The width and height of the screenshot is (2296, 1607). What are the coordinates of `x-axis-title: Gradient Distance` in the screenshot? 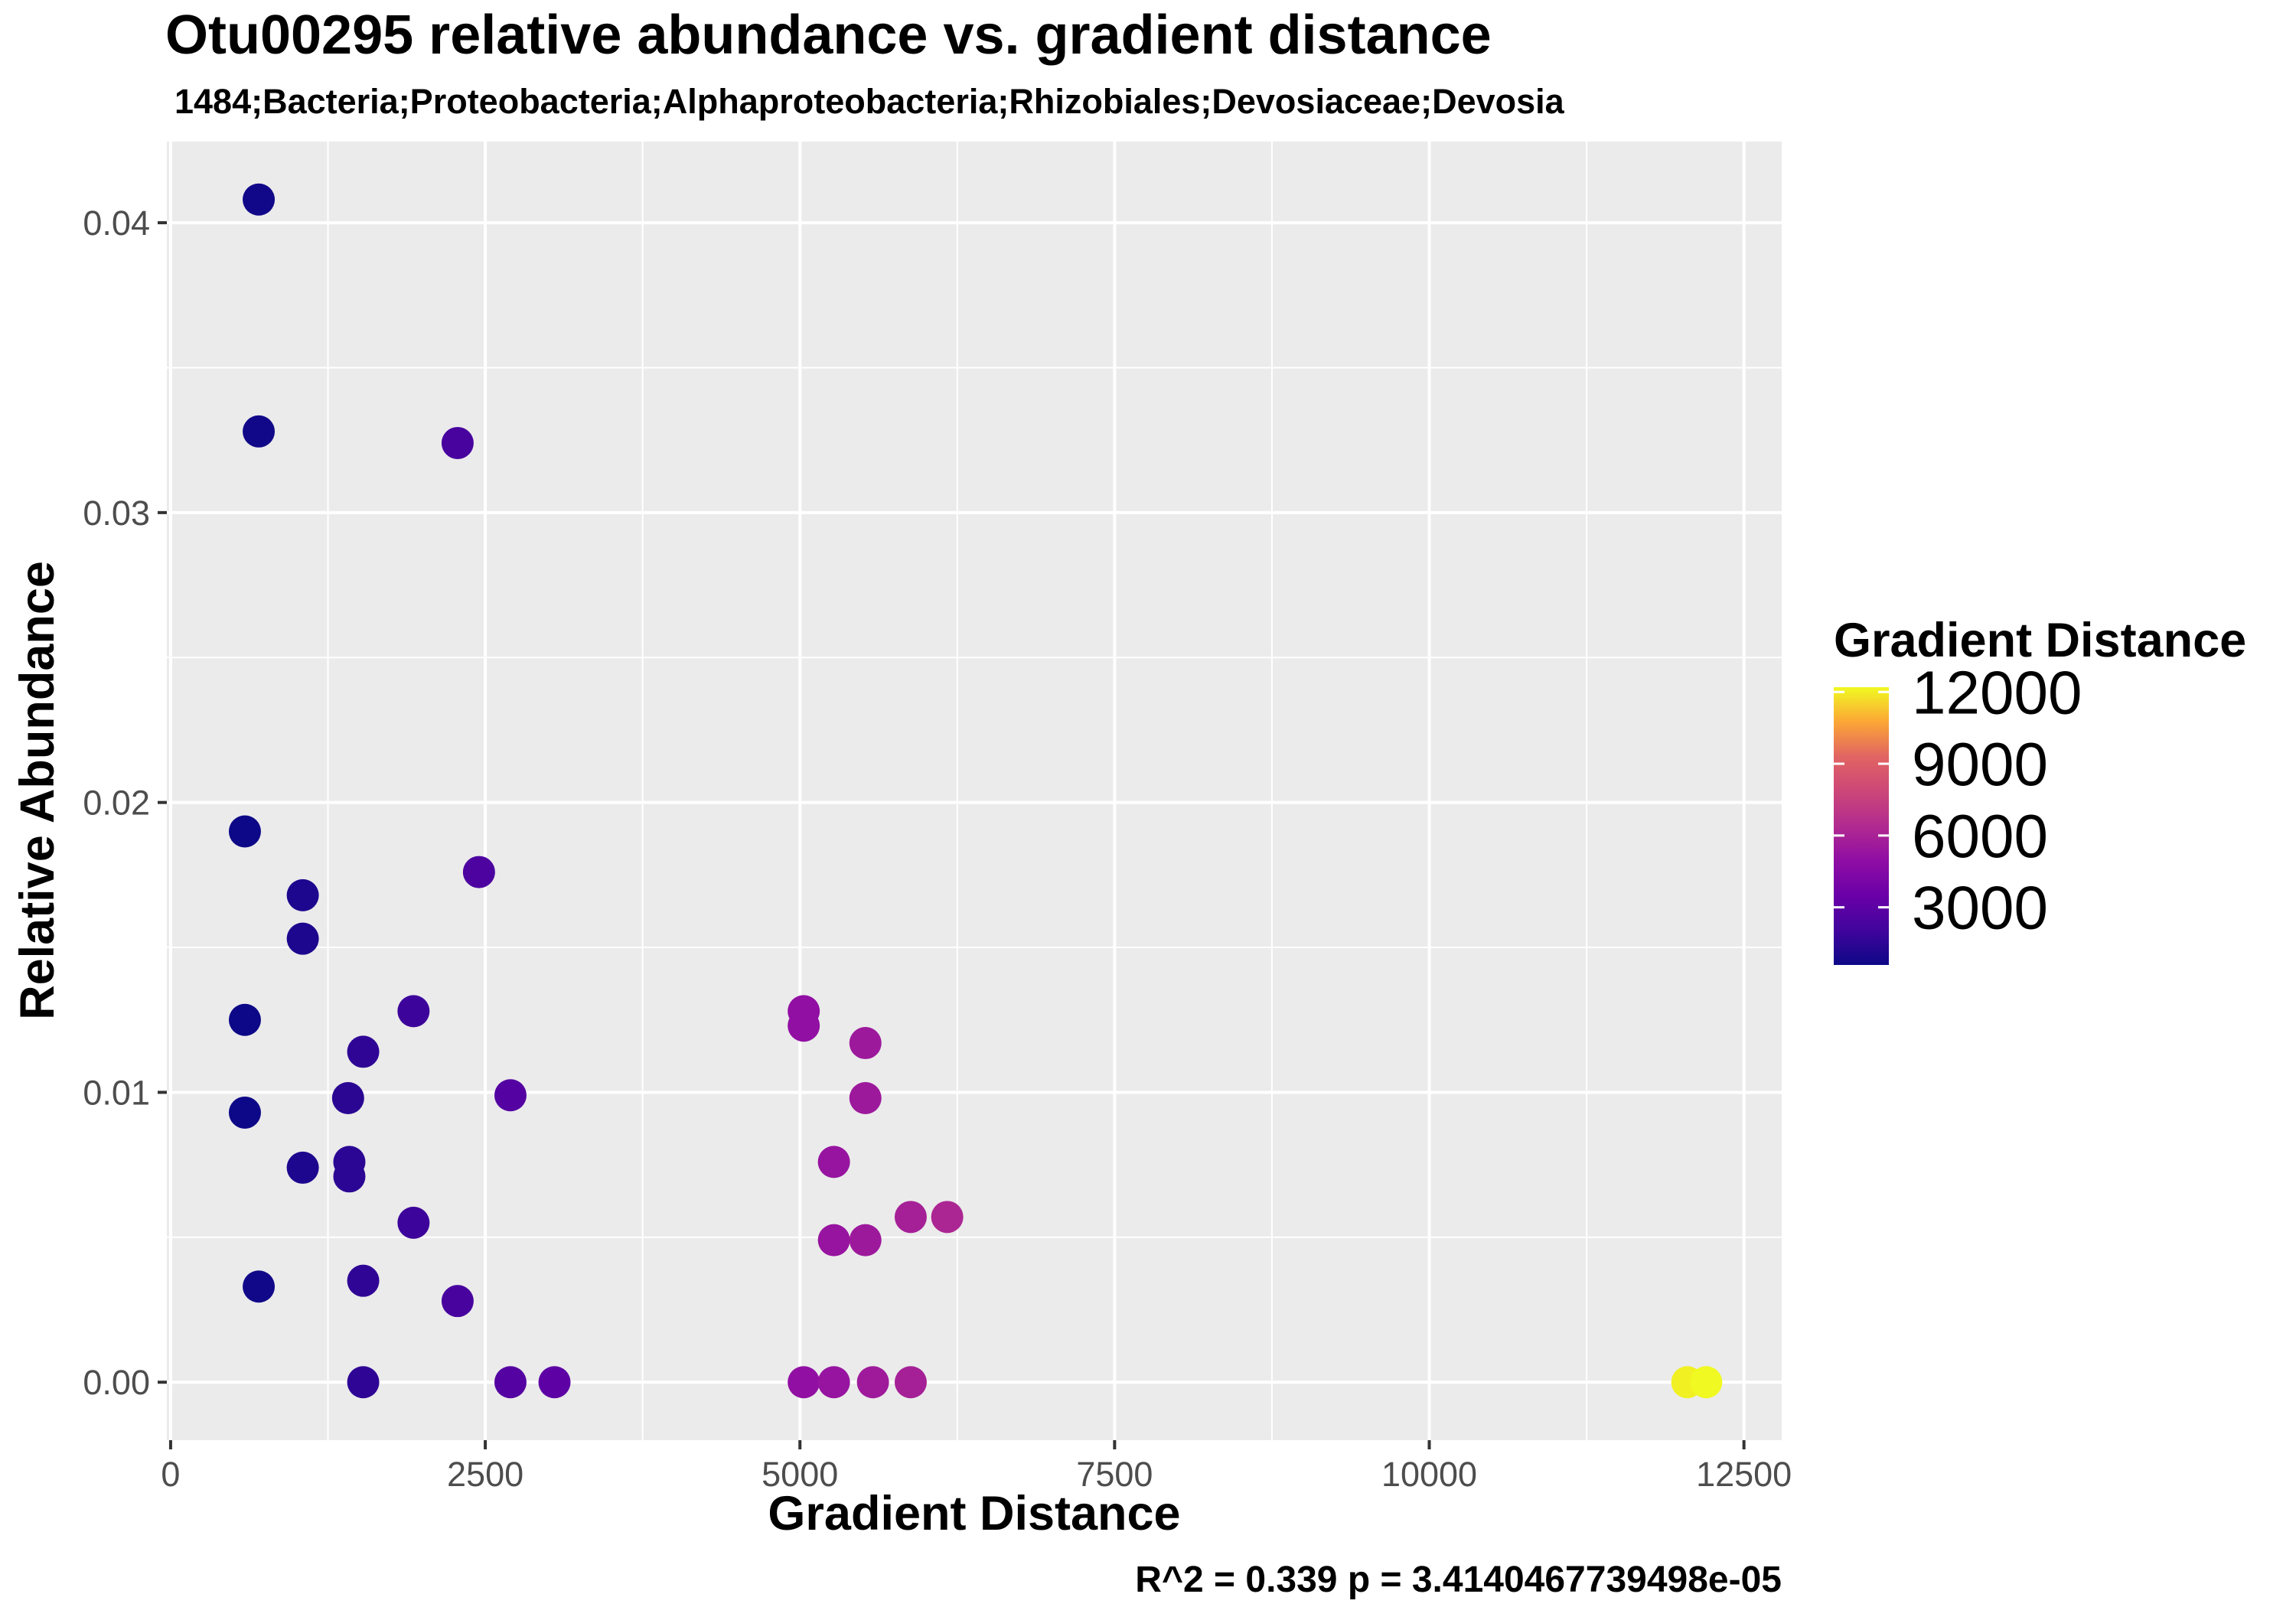 It's located at (974, 1513).